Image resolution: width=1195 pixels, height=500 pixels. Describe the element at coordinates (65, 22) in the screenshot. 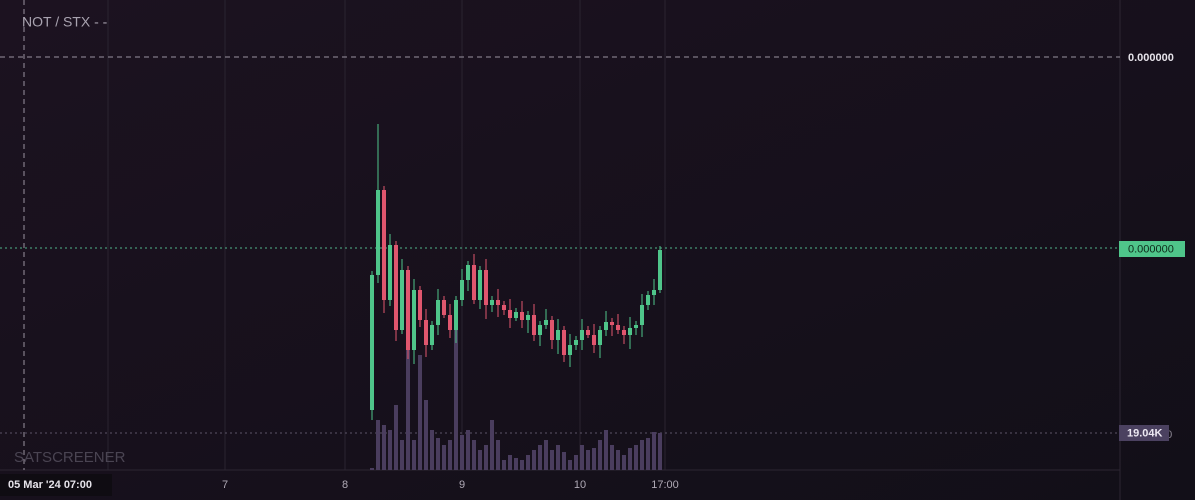

I see `pair-title: NOT / STX - -` at that location.